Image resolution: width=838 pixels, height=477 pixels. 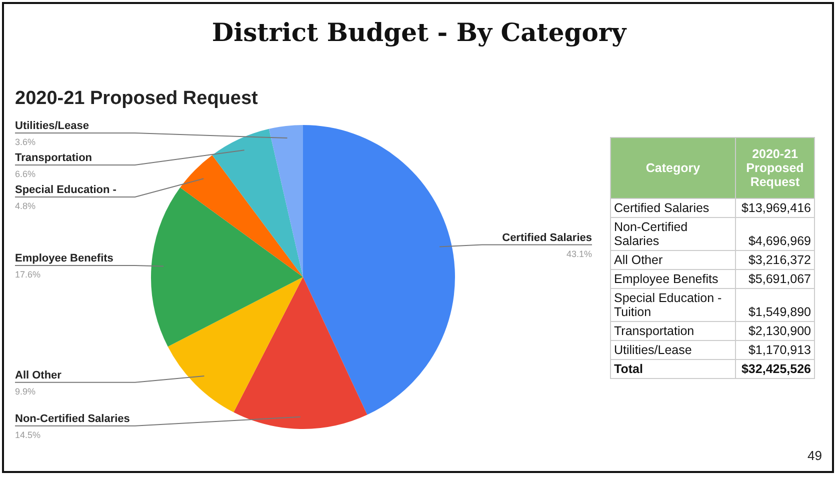 I want to click on slice-label: Transportation, so click(x=53, y=158).